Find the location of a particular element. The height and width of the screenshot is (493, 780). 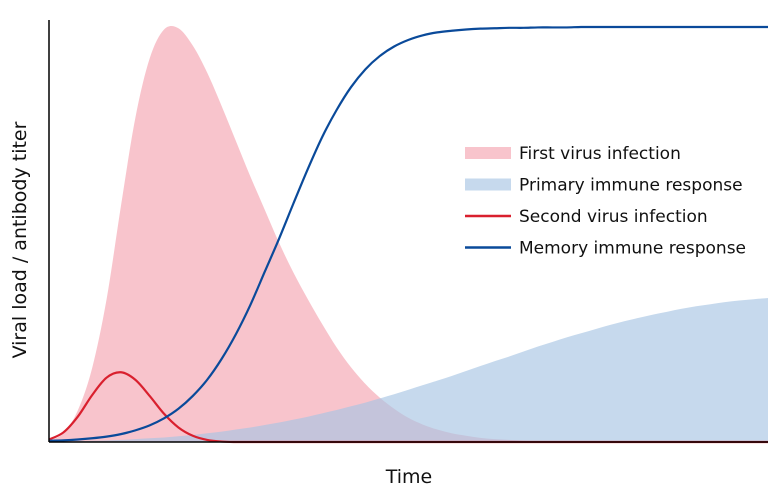

legend-swatch-primary-immune-response is located at coordinates (488, 184).